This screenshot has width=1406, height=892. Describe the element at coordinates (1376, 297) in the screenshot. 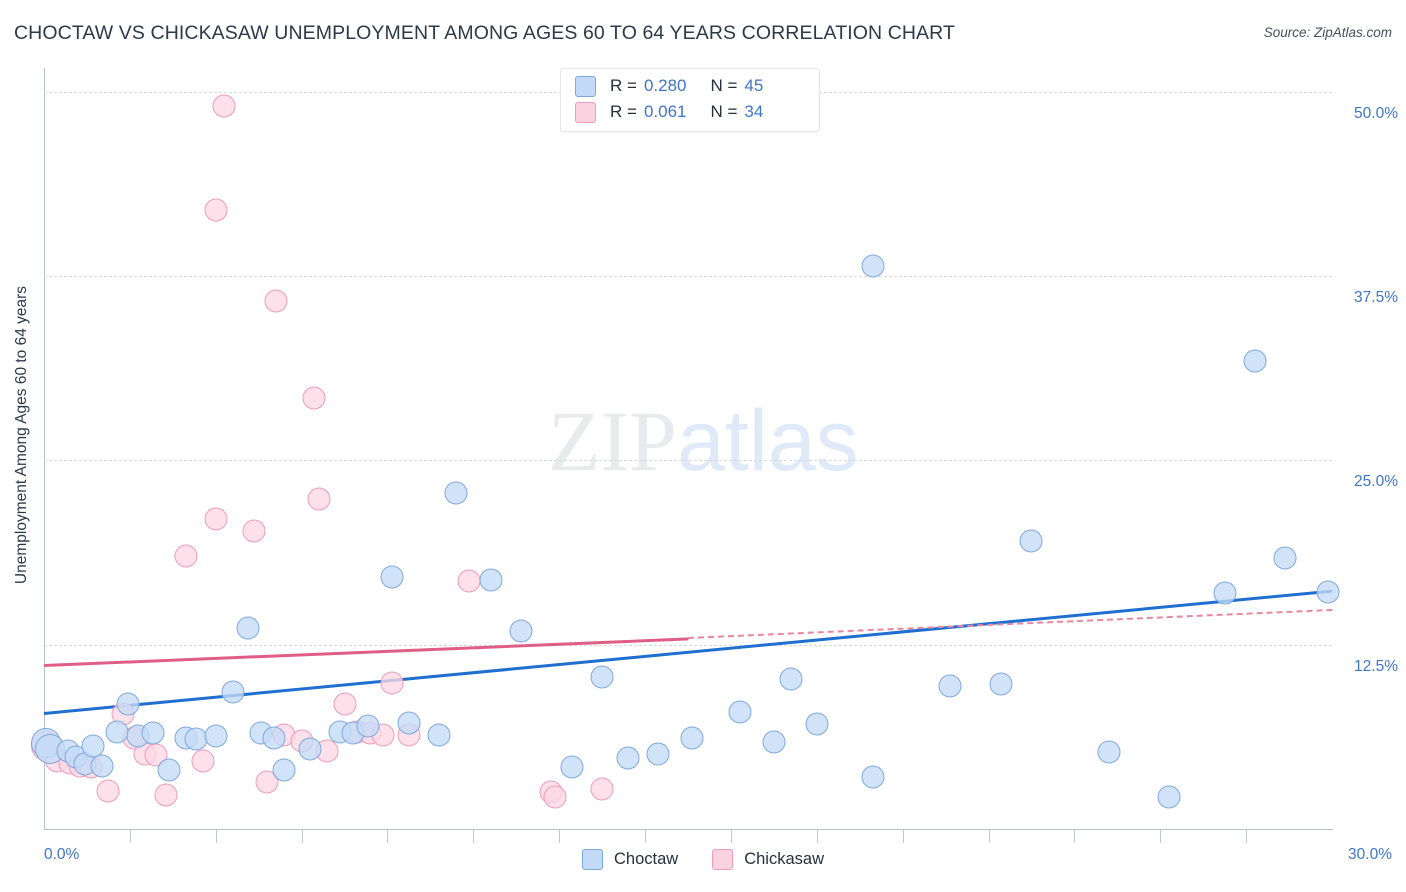

I see `y-axis-tick-label: 37.5%` at that location.